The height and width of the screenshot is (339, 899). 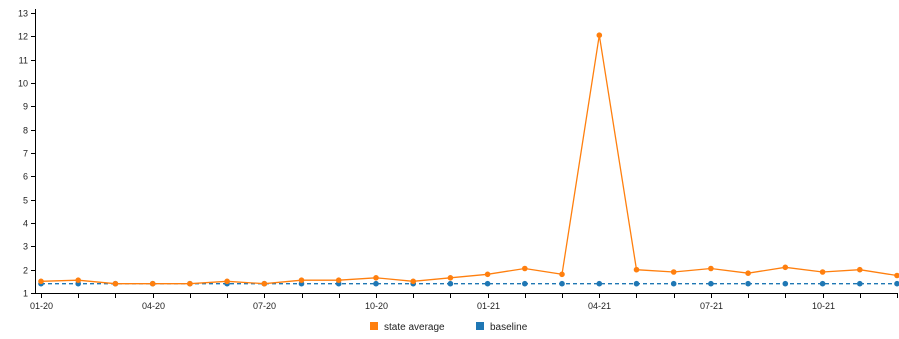 What do you see at coordinates (25, 294) in the screenshot?
I see `y-tick-label: 1` at bounding box center [25, 294].